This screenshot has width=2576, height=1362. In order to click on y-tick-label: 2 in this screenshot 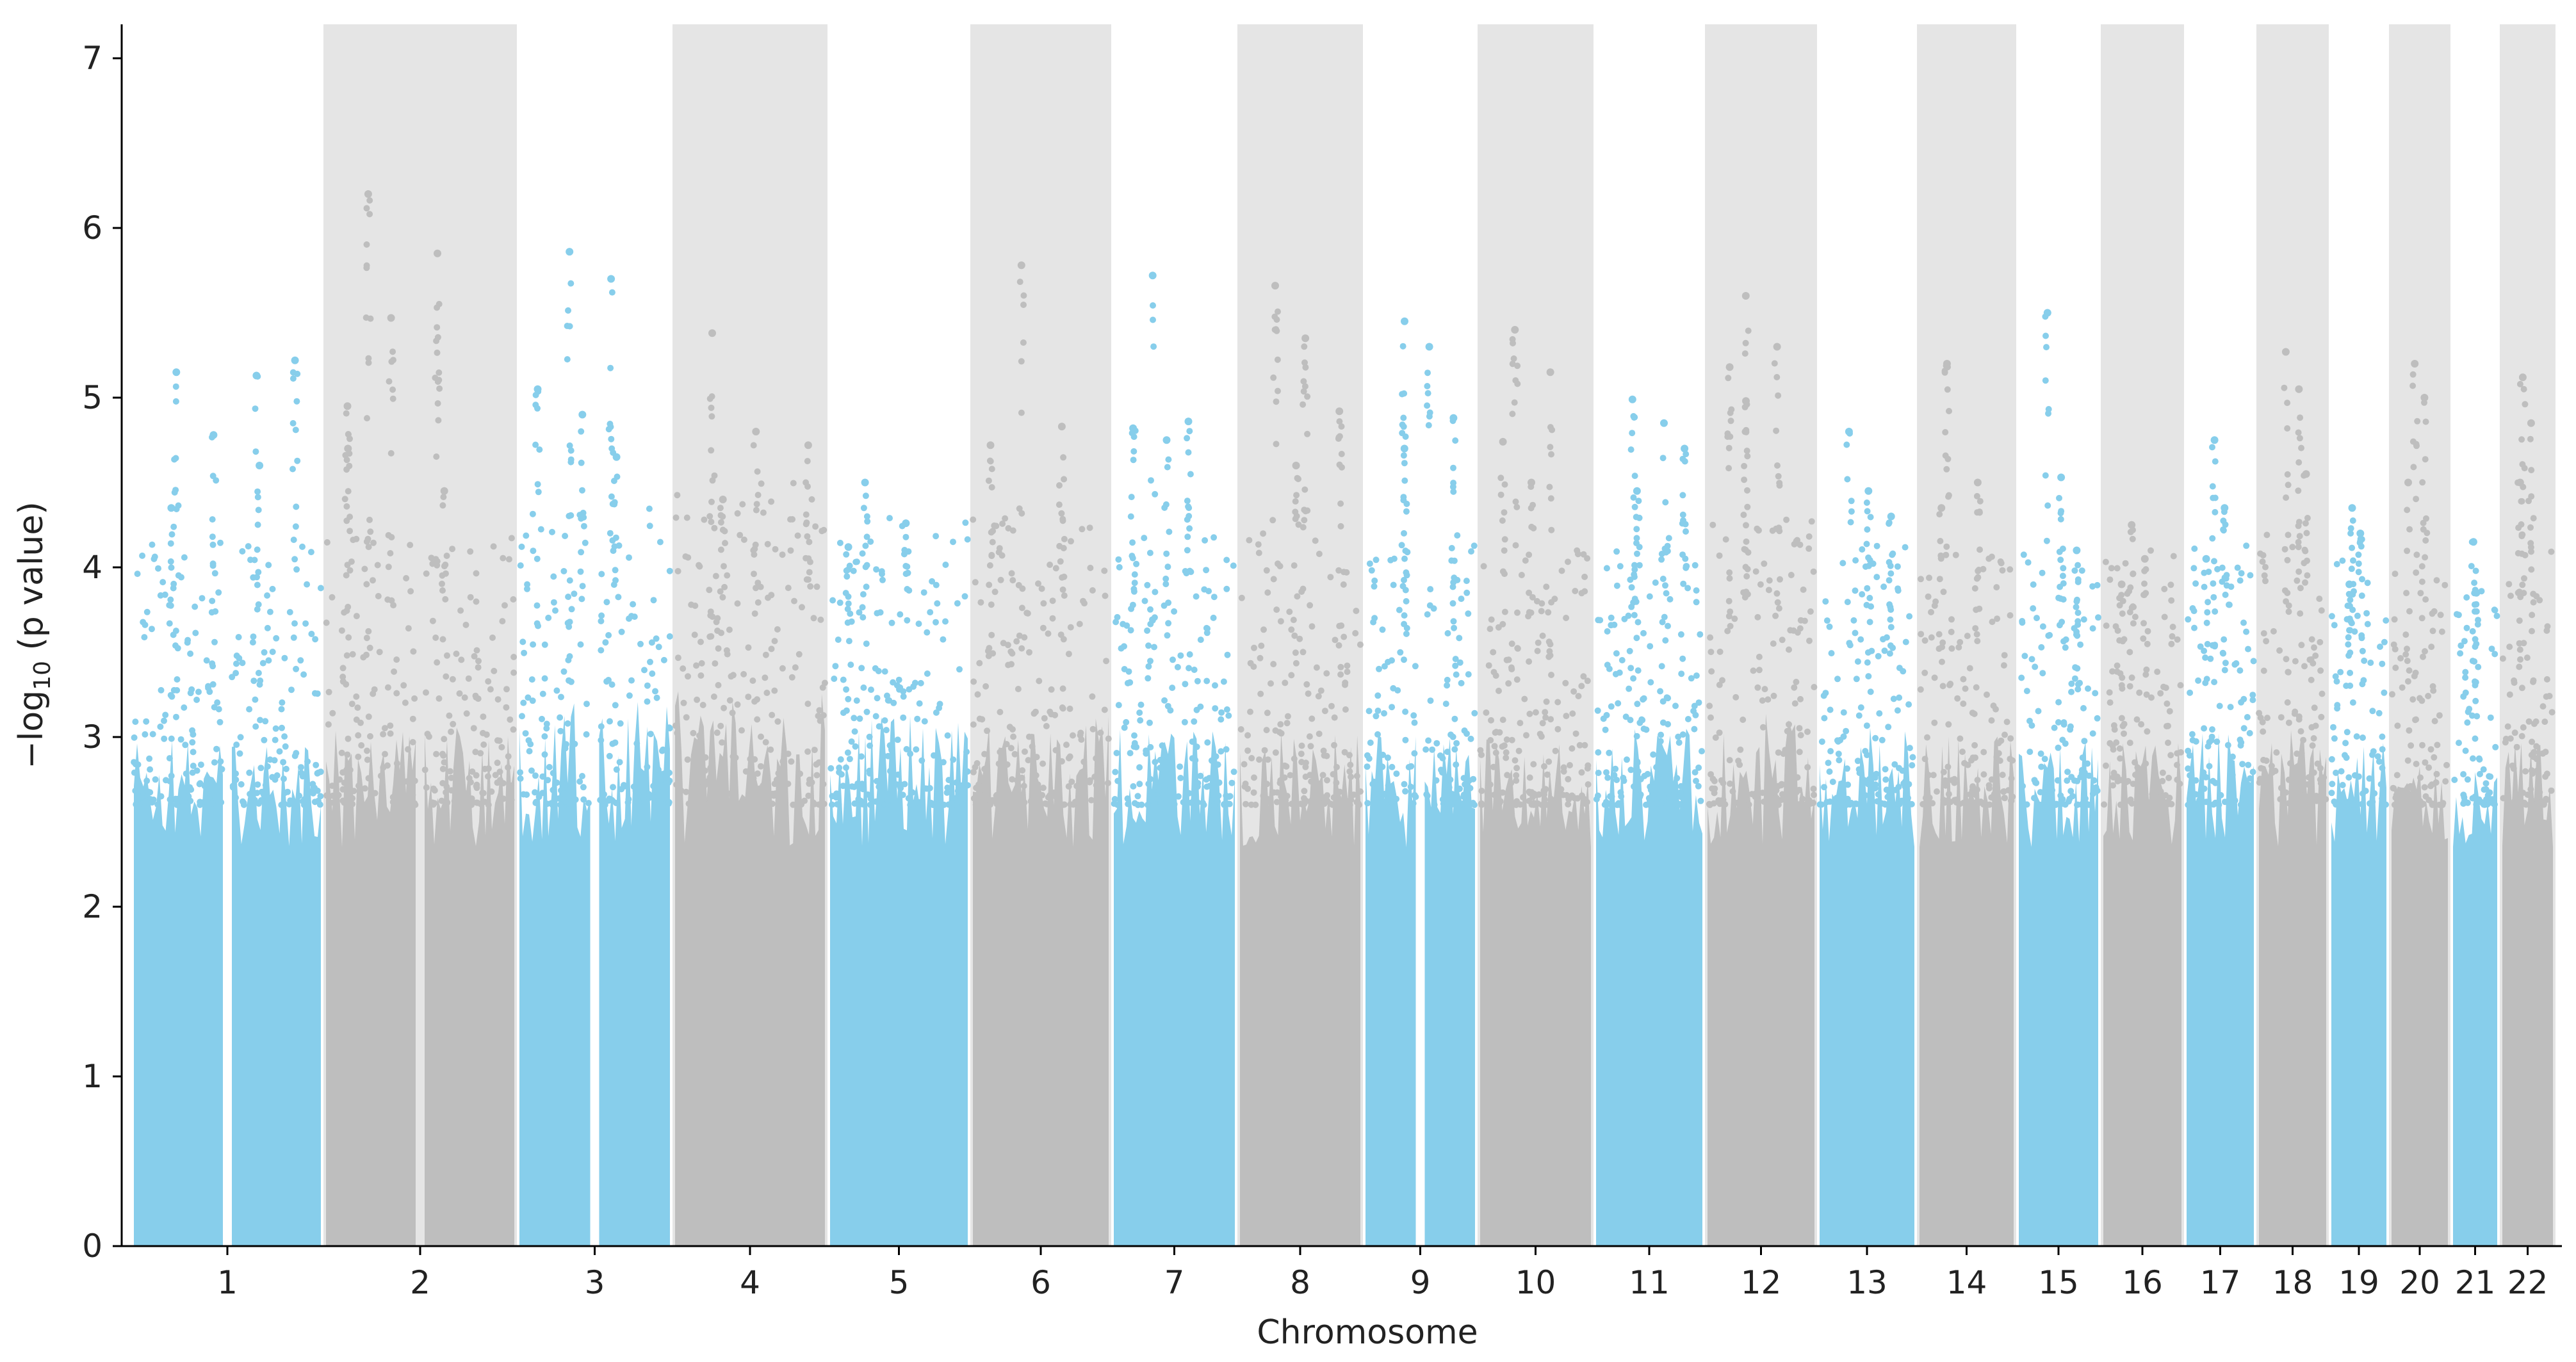, I will do `click(92, 906)`.